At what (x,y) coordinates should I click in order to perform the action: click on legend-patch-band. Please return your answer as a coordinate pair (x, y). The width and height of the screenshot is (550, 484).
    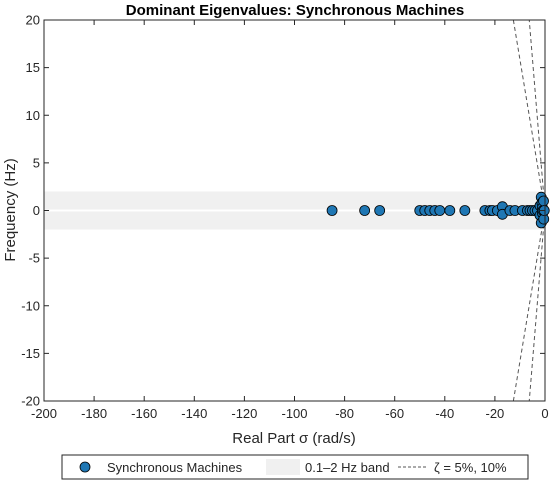
    Looking at the image, I should click on (283, 467).